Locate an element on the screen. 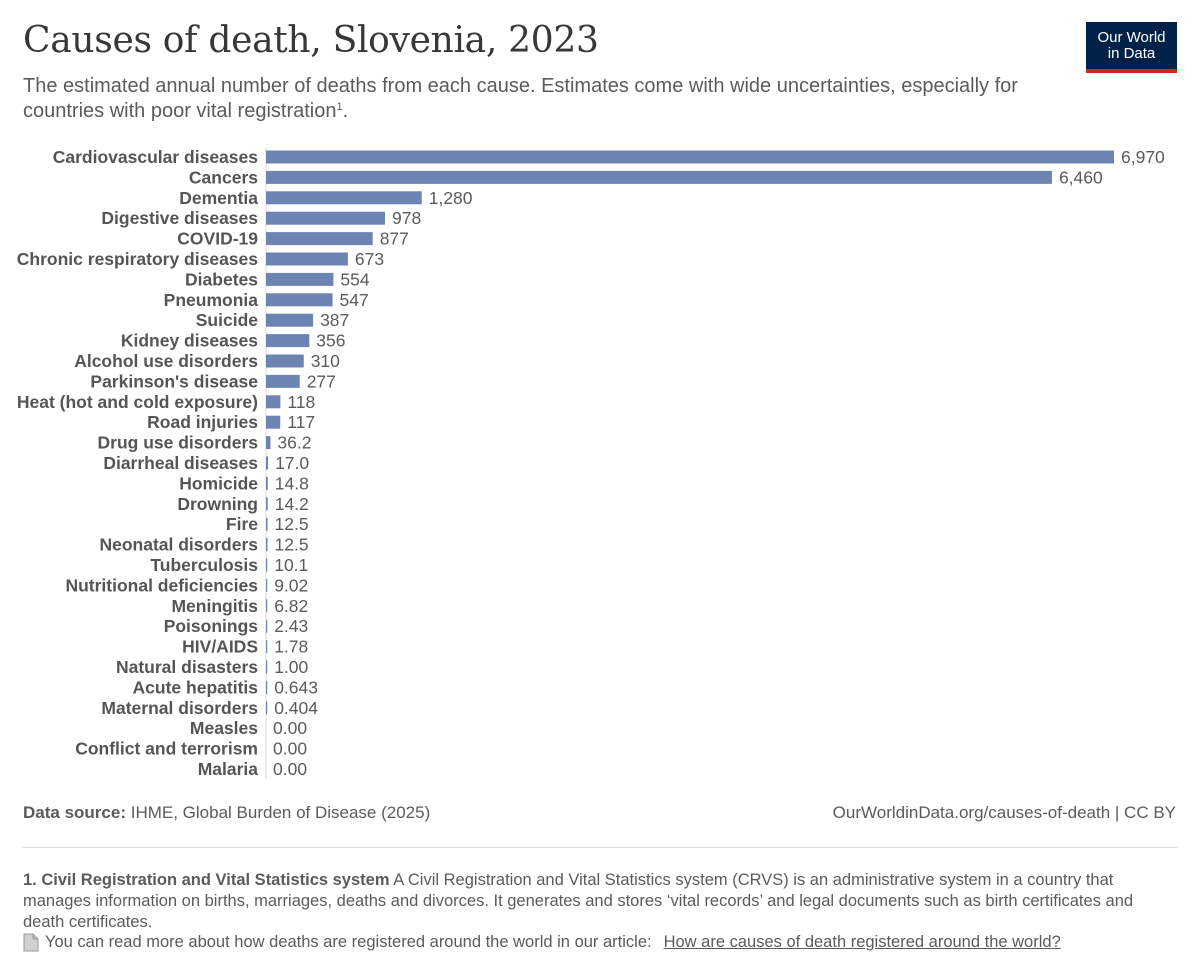 This screenshot has width=1200, height=976. data-source-text: IHME, Global Burden of Disease (2025) is located at coordinates (280, 812).